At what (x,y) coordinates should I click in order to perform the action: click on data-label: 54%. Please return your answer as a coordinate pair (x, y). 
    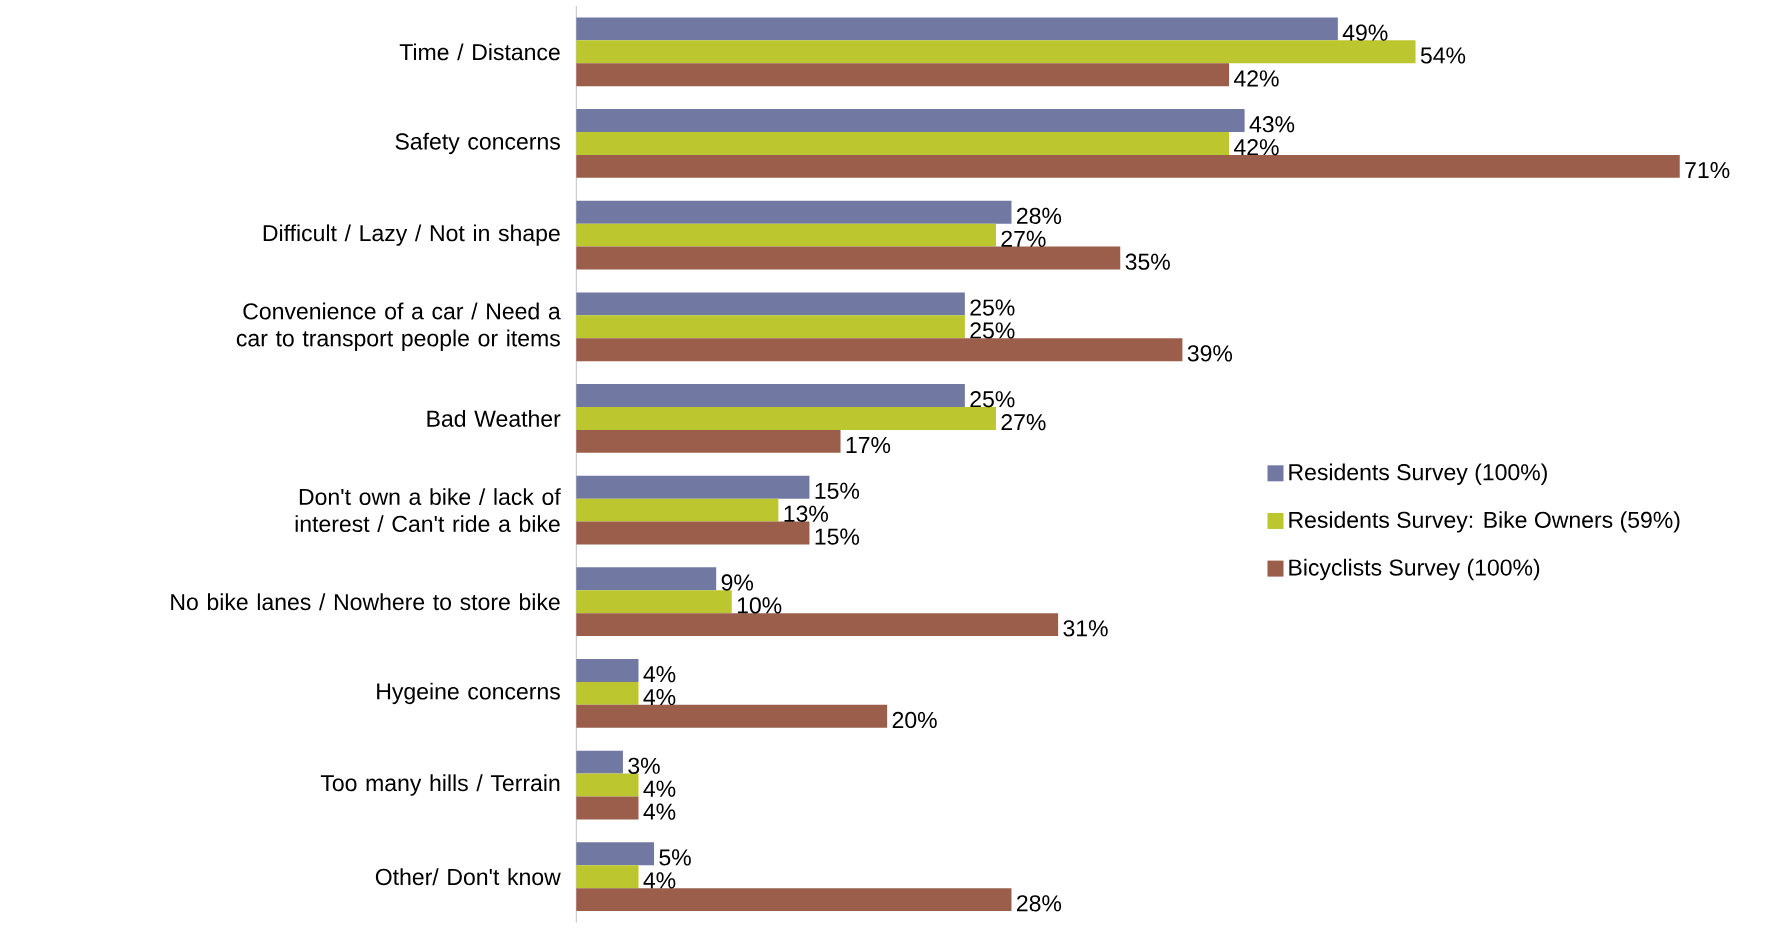
    Looking at the image, I should click on (1443, 55).